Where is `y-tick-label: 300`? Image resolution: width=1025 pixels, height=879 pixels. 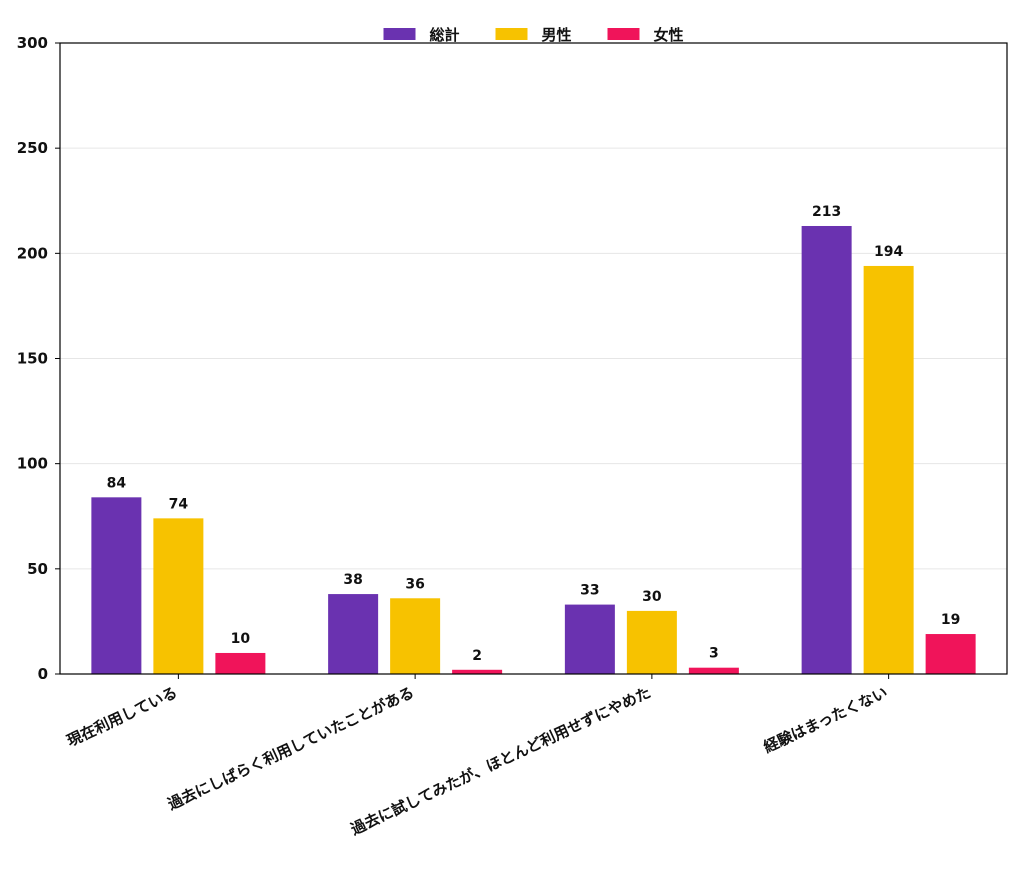 y-tick-label: 300 is located at coordinates (32, 43).